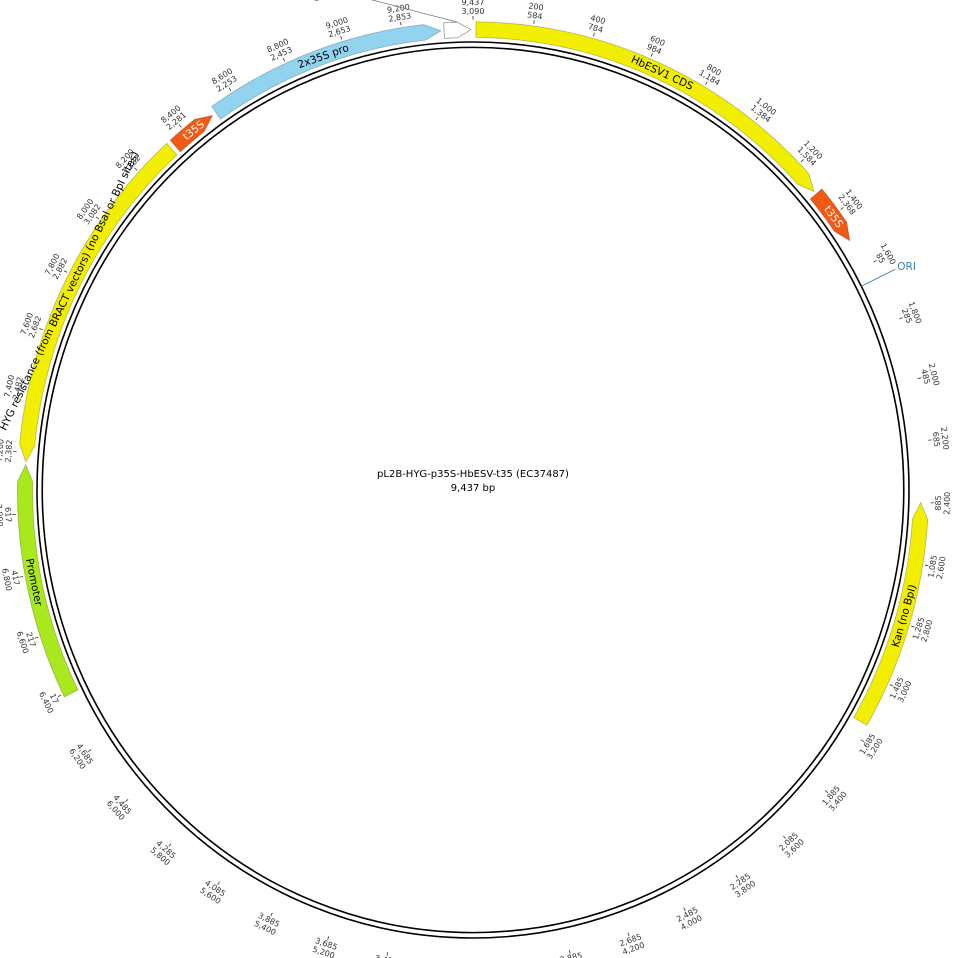 The image size is (958, 958). I want to click on tick-sublabel: 2,885, so click(571, 954).